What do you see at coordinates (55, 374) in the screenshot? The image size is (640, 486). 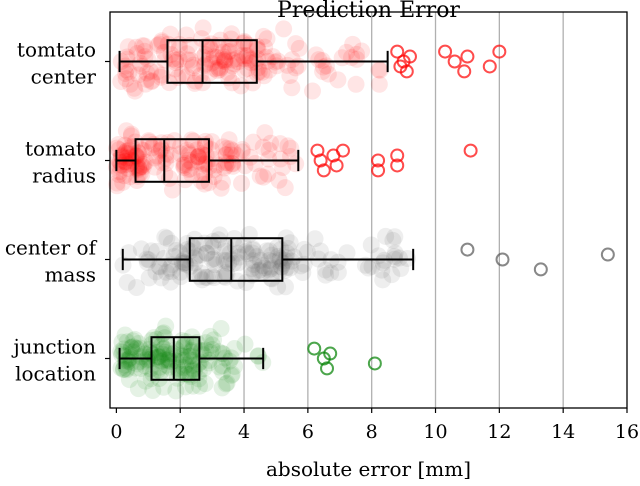 I see `y-category-label-line: location` at bounding box center [55, 374].